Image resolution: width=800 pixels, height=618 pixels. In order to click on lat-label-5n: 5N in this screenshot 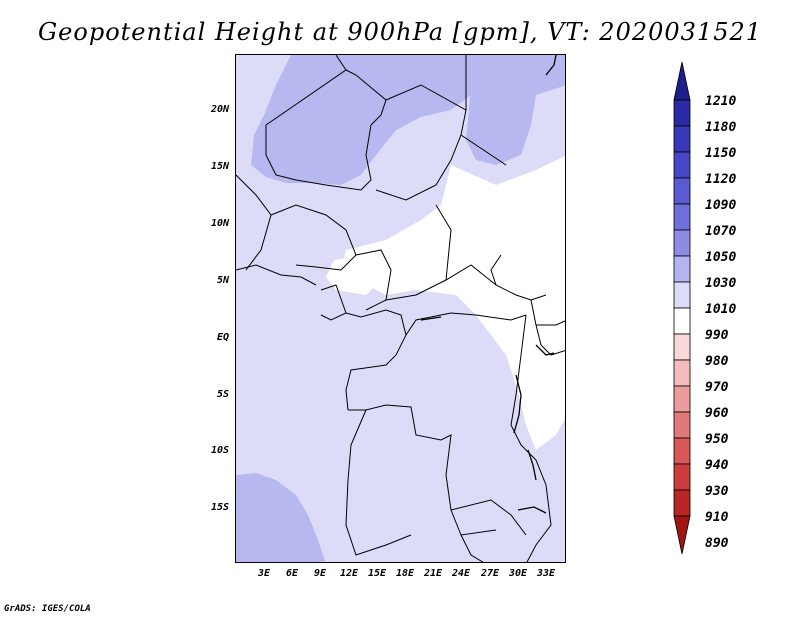, I will do `click(222, 280)`.